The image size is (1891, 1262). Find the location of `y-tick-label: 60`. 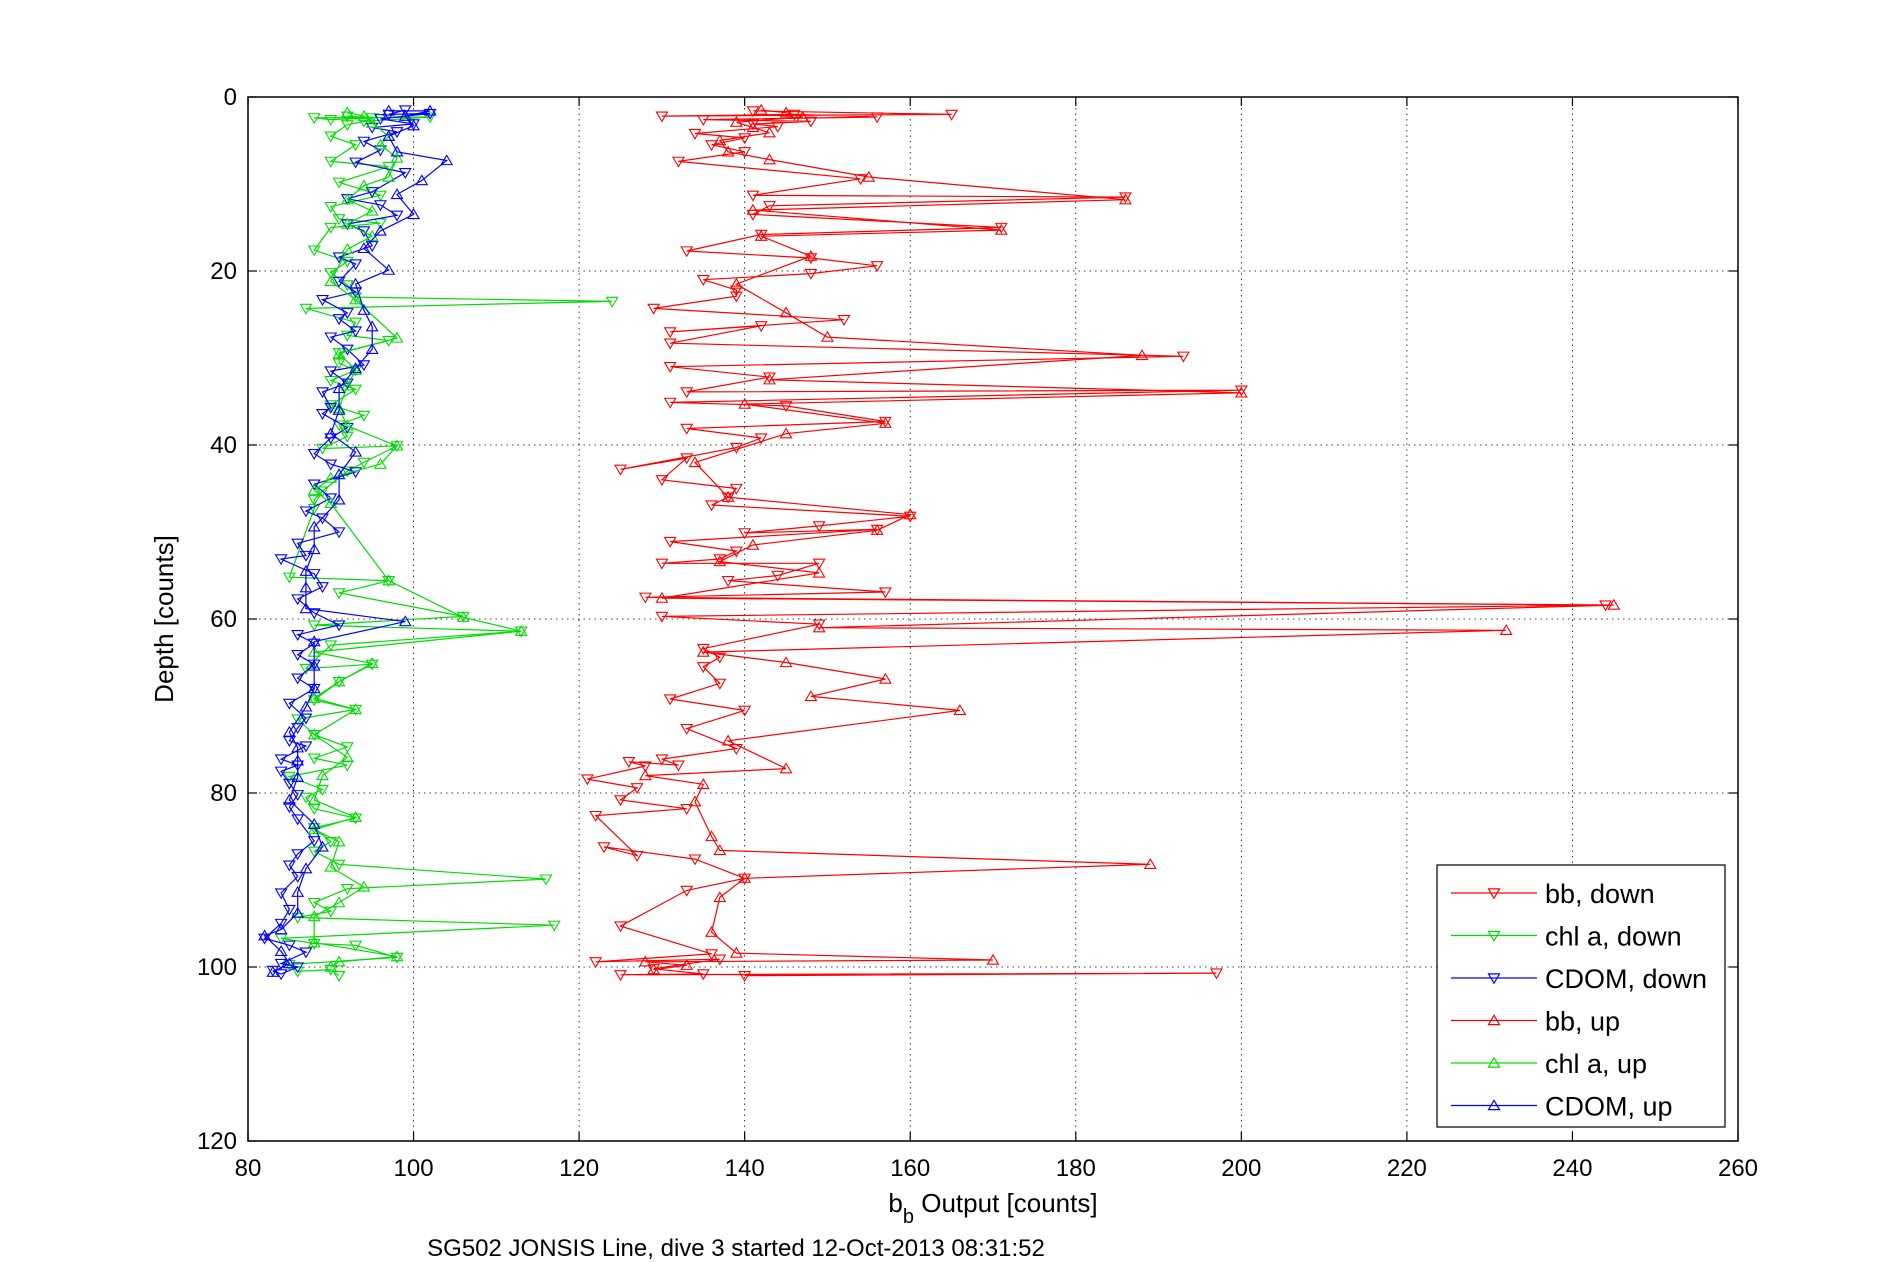

y-tick-label: 60 is located at coordinates (223, 619).